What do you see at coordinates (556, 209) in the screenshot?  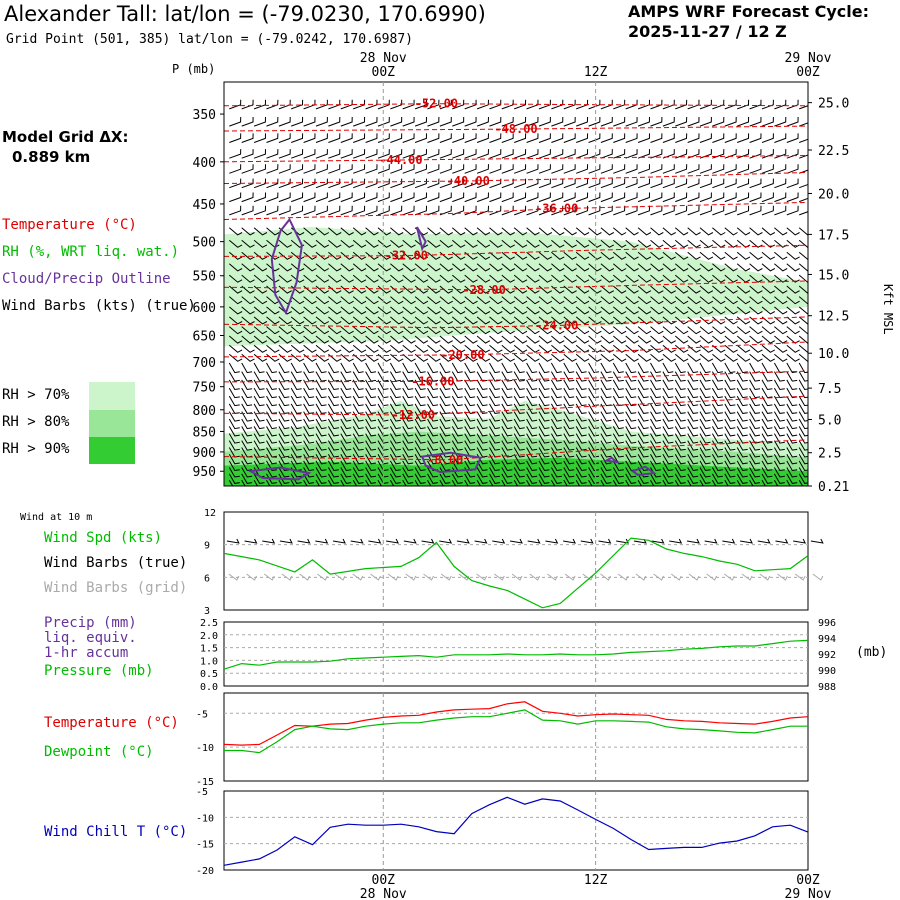 I see `isotherm-label: -36.00` at bounding box center [556, 209].